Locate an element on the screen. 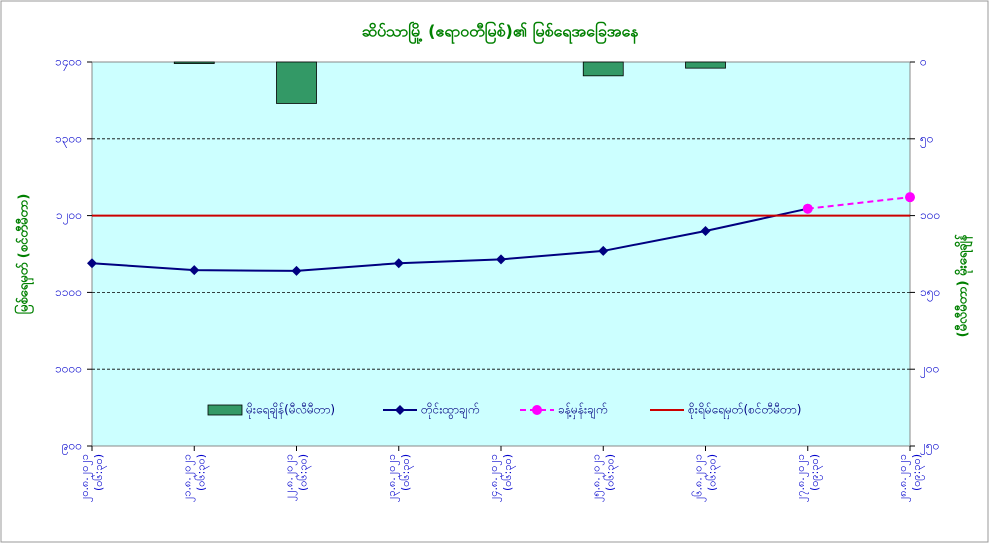 This screenshot has width=989, height=547. y2-tick-label: ၁၀၀ is located at coordinates (930, 215).